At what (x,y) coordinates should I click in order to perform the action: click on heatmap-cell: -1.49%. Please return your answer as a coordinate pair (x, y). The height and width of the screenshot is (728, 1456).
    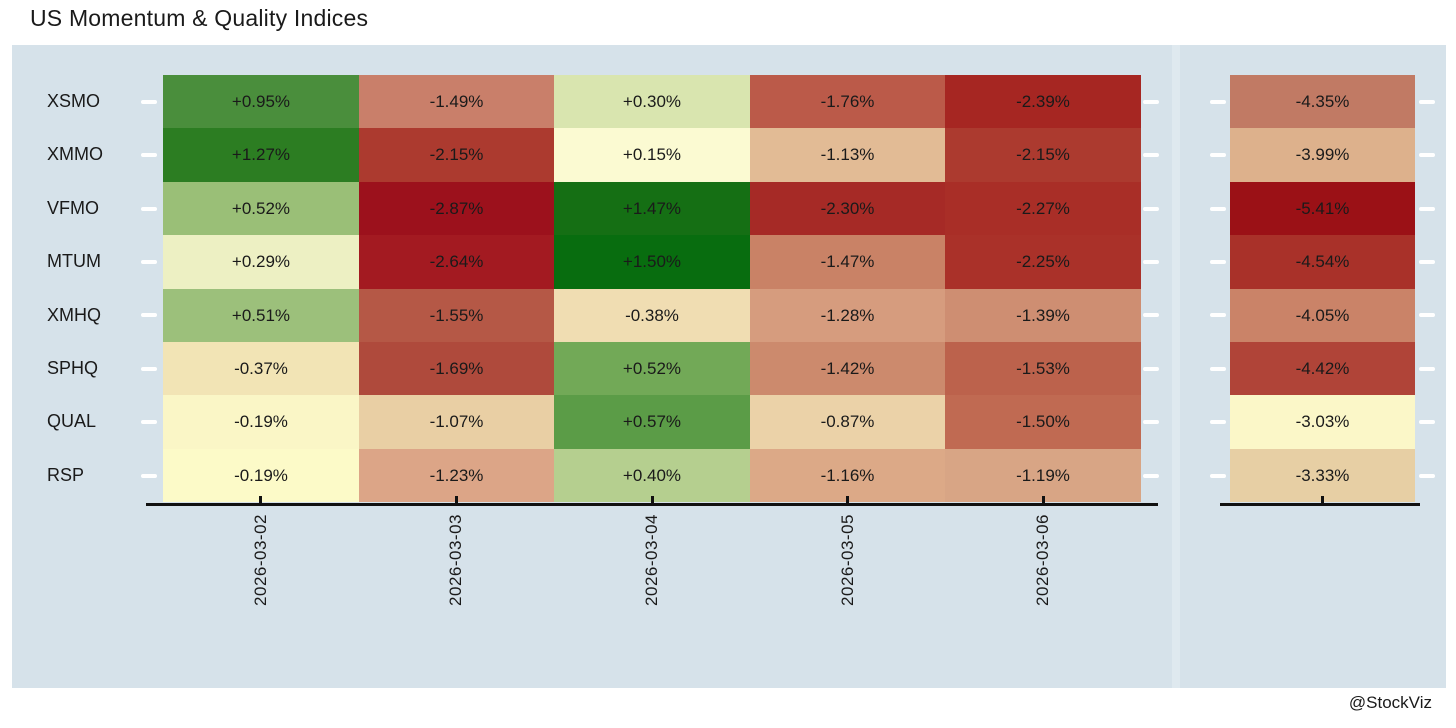
    Looking at the image, I should click on (456, 101).